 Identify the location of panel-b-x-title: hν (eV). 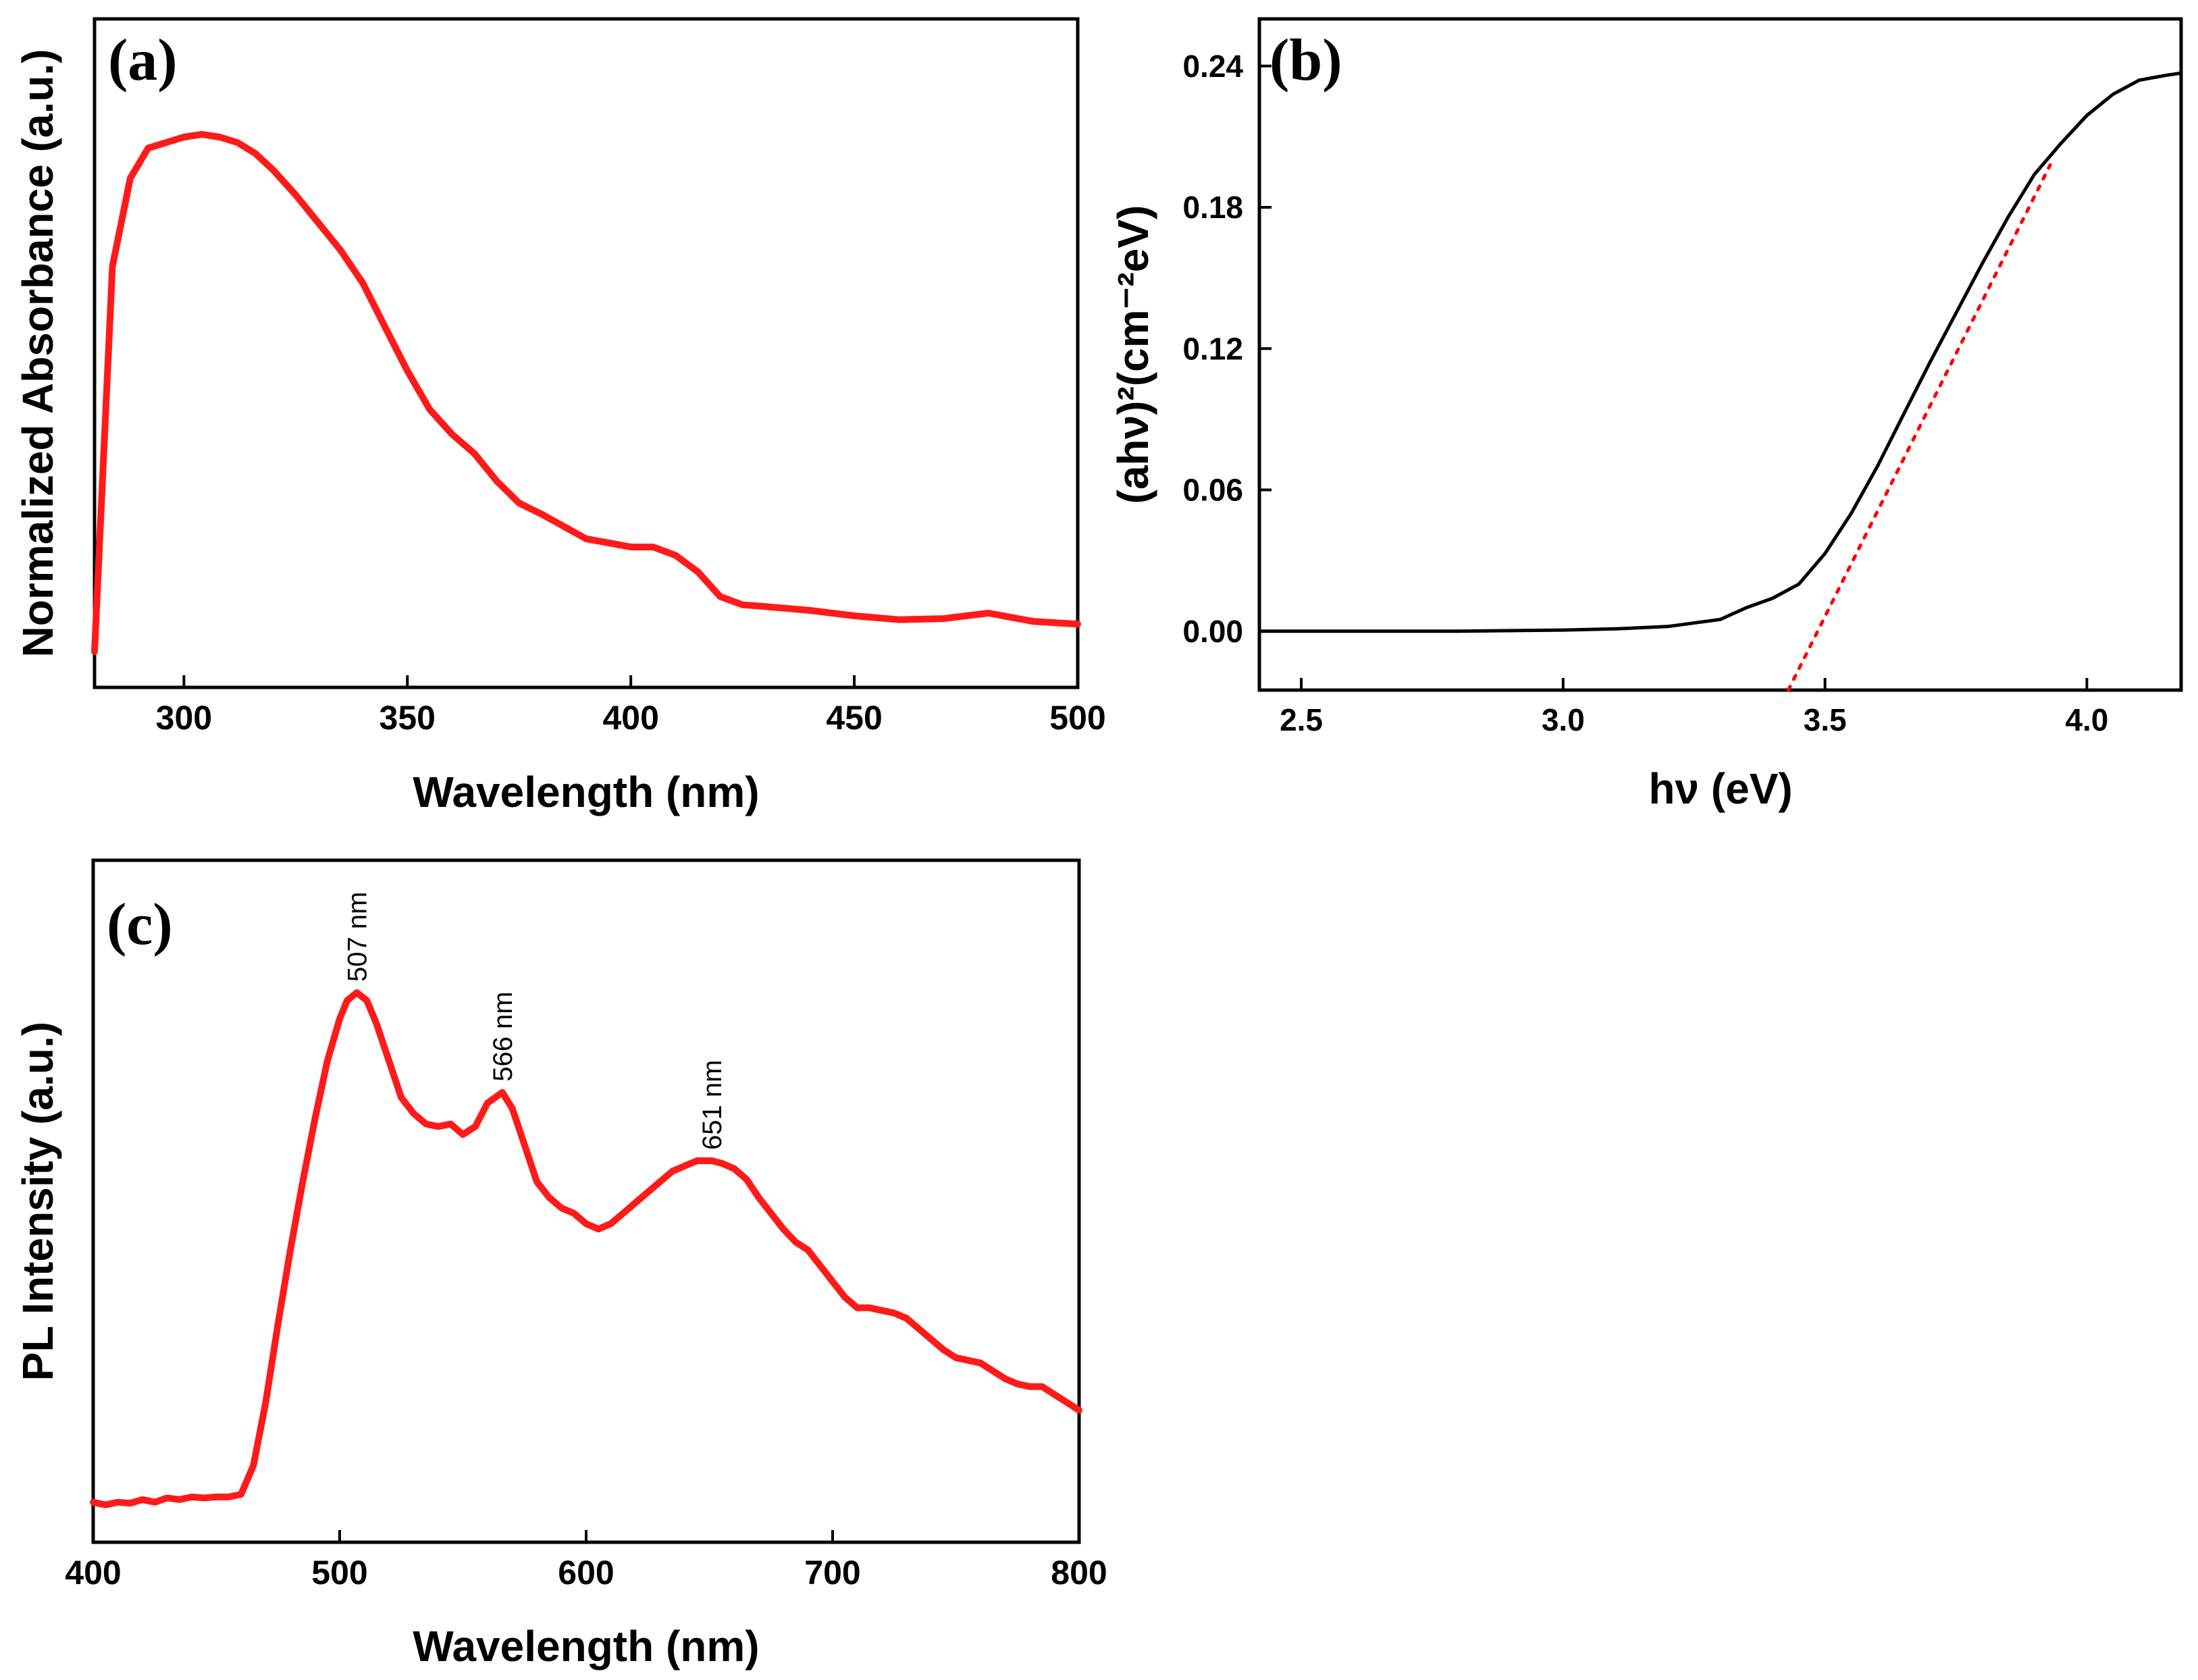
(1720, 789).